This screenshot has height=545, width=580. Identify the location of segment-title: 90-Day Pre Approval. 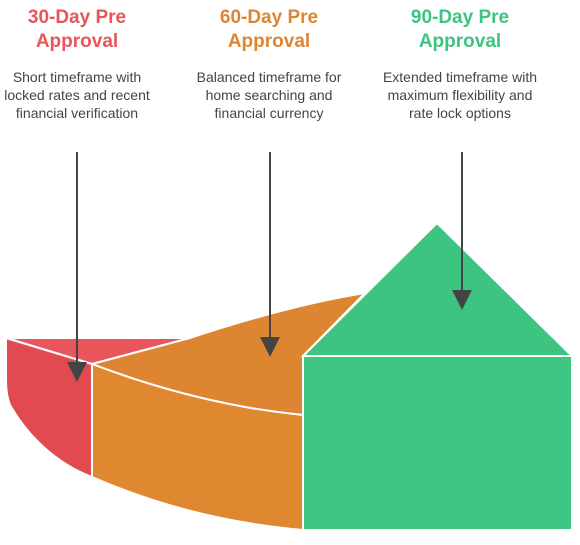
(460, 29).